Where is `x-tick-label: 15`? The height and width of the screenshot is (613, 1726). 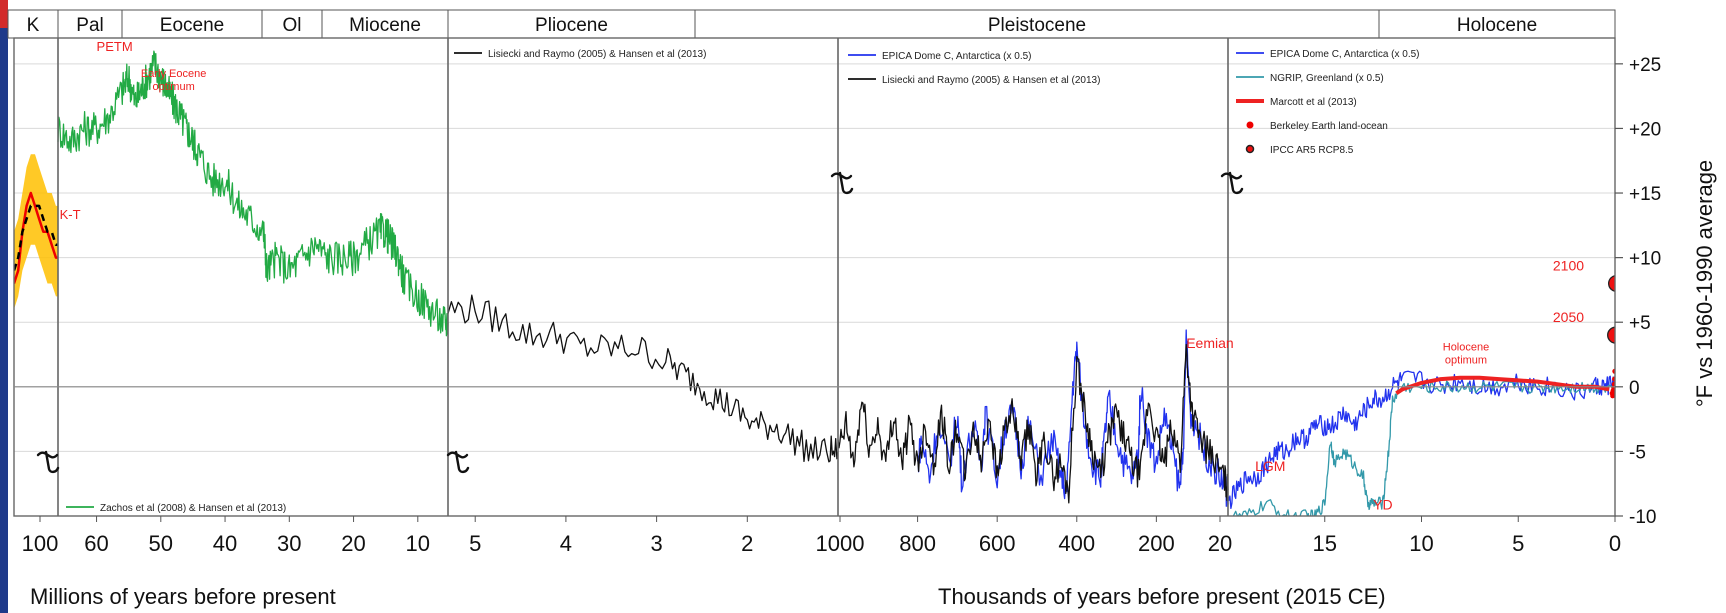
x-tick-label: 15 is located at coordinates (1325, 543).